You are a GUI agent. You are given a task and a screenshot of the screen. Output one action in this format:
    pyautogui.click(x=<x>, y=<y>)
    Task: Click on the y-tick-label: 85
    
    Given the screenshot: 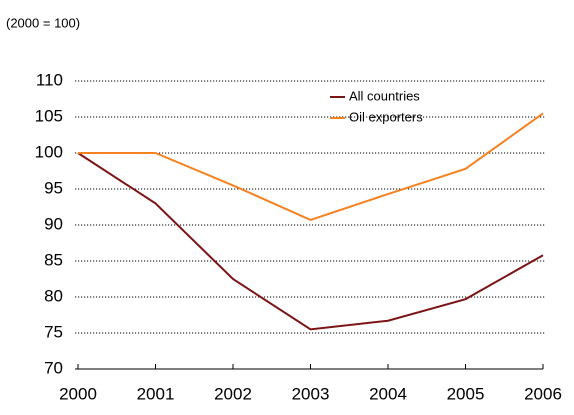 What is the action you would take?
    pyautogui.click(x=53, y=259)
    